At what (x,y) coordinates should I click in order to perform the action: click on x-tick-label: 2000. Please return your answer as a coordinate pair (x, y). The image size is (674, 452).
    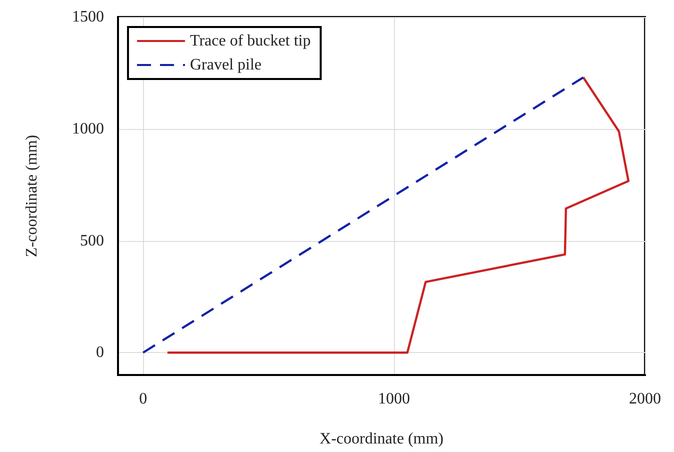
    Looking at the image, I should click on (645, 399).